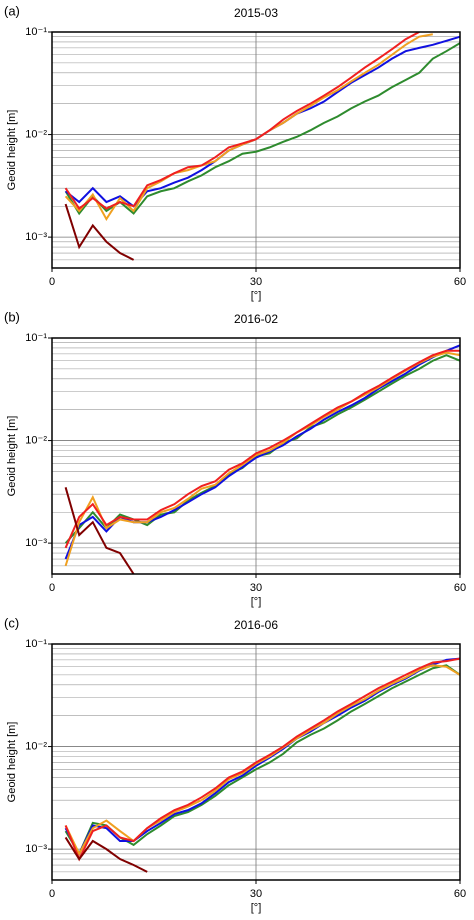 The image size is (474, 920). I want to click on panel-title: 2015-03, so click(256, 13).